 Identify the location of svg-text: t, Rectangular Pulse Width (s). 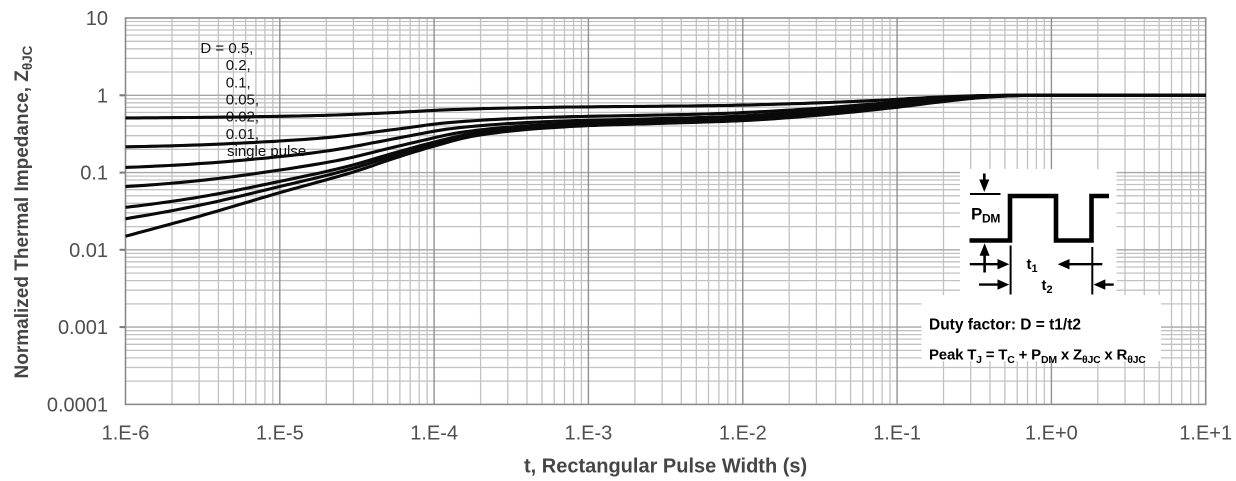
(665, 467).